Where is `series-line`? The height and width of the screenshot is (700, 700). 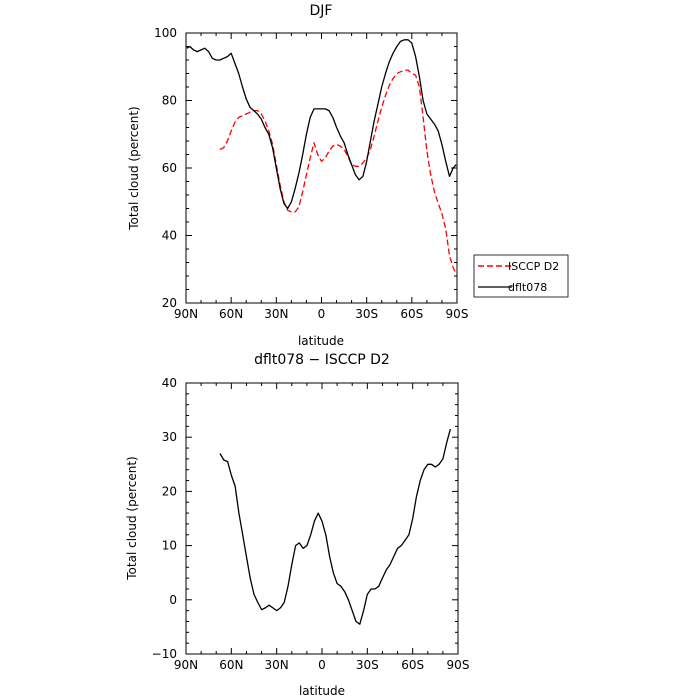 series-line is located at coordinates (335, 526).